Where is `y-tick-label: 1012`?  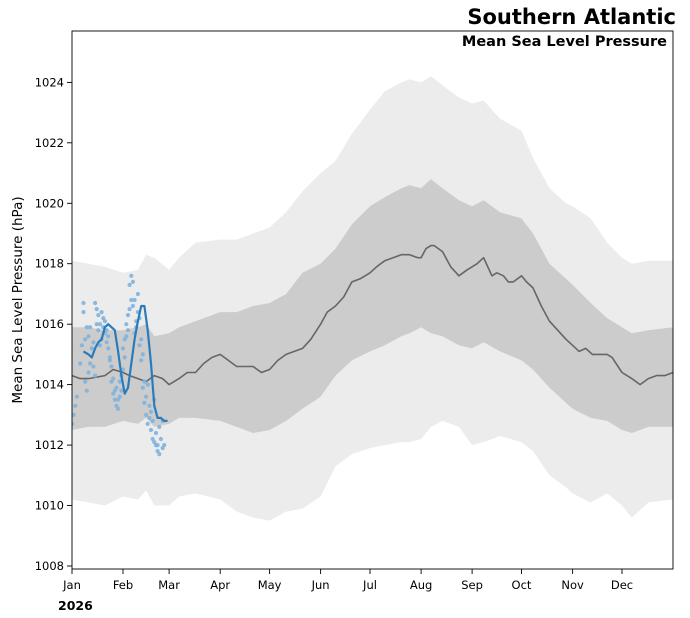 y-tick-label: 1012 is located at coordinates (49, 445).